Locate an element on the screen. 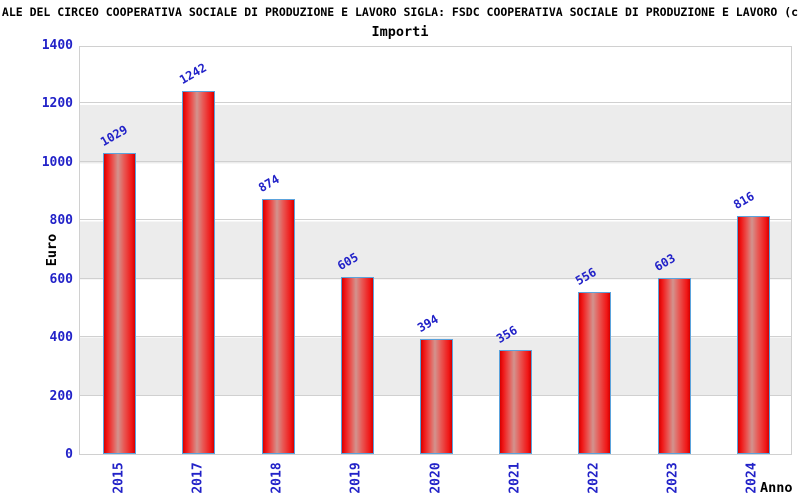  bar-2020 is located at coordinates (436, 396).